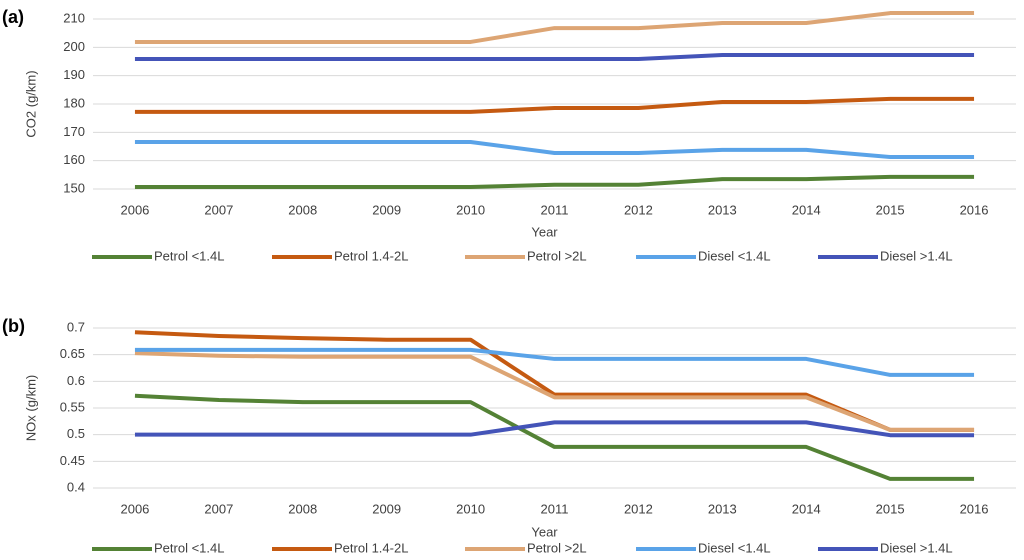 This screenshot has height=560, width=1024. I want to click on y-tick-label: 0.4, so click(76, 486).